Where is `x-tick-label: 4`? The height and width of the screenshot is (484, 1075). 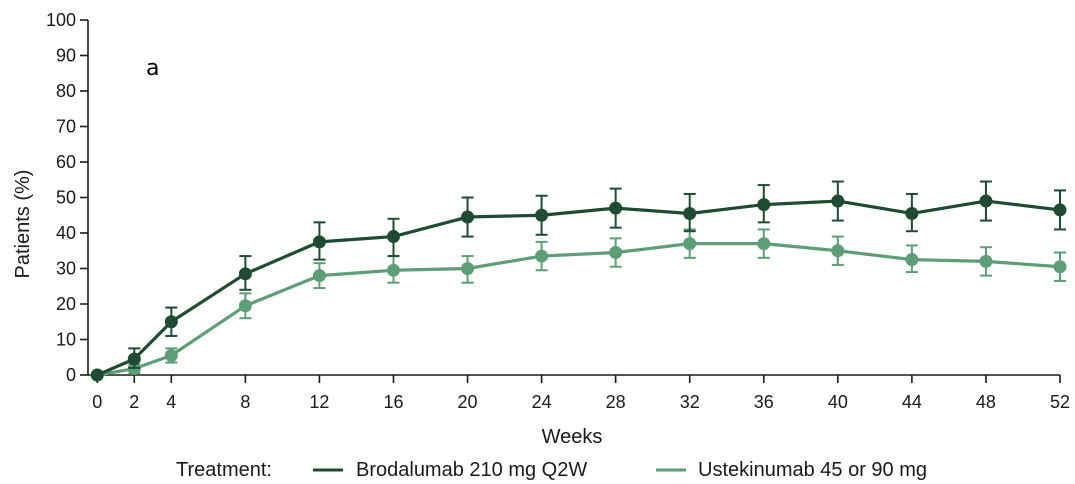
x-tick-label: 4 is located at coordinates (171, 402).